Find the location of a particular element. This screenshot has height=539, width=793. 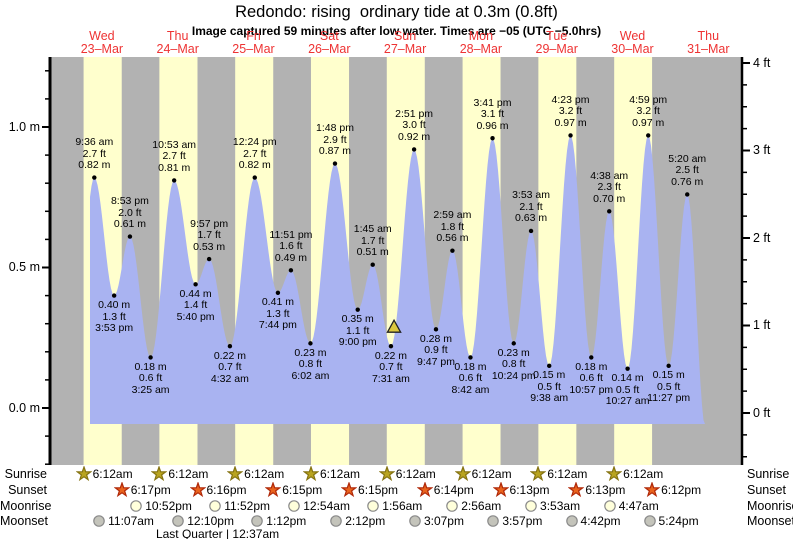

tide-low-label: 0.35 m 1.1 ft 9:00 pm is located at coordinates (357, 331).